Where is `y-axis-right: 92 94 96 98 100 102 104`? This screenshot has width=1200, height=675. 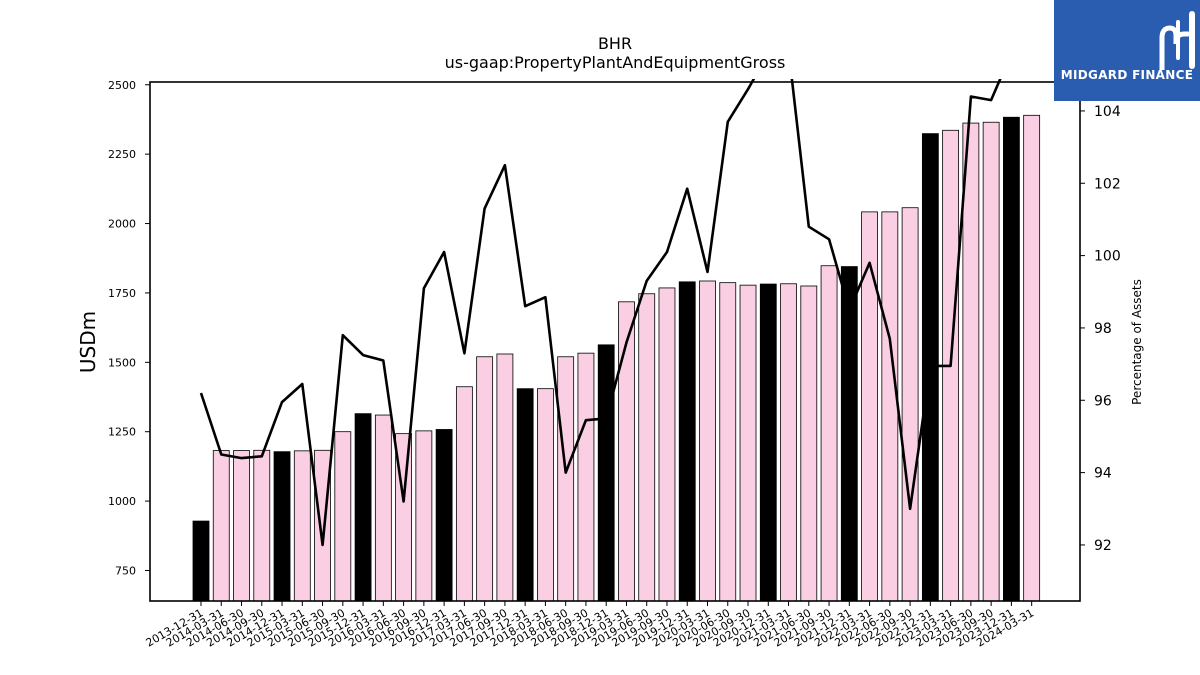
y-axis-right: 92 94 96 98 100 102 104 is located at coordinates (1100, 329).